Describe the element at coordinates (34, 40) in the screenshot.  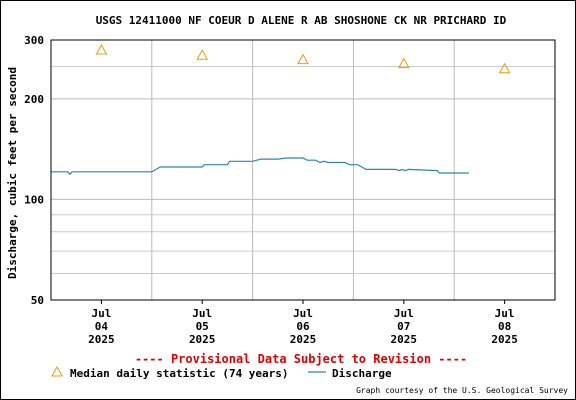
I see `y-tick-label: 300` at that location.